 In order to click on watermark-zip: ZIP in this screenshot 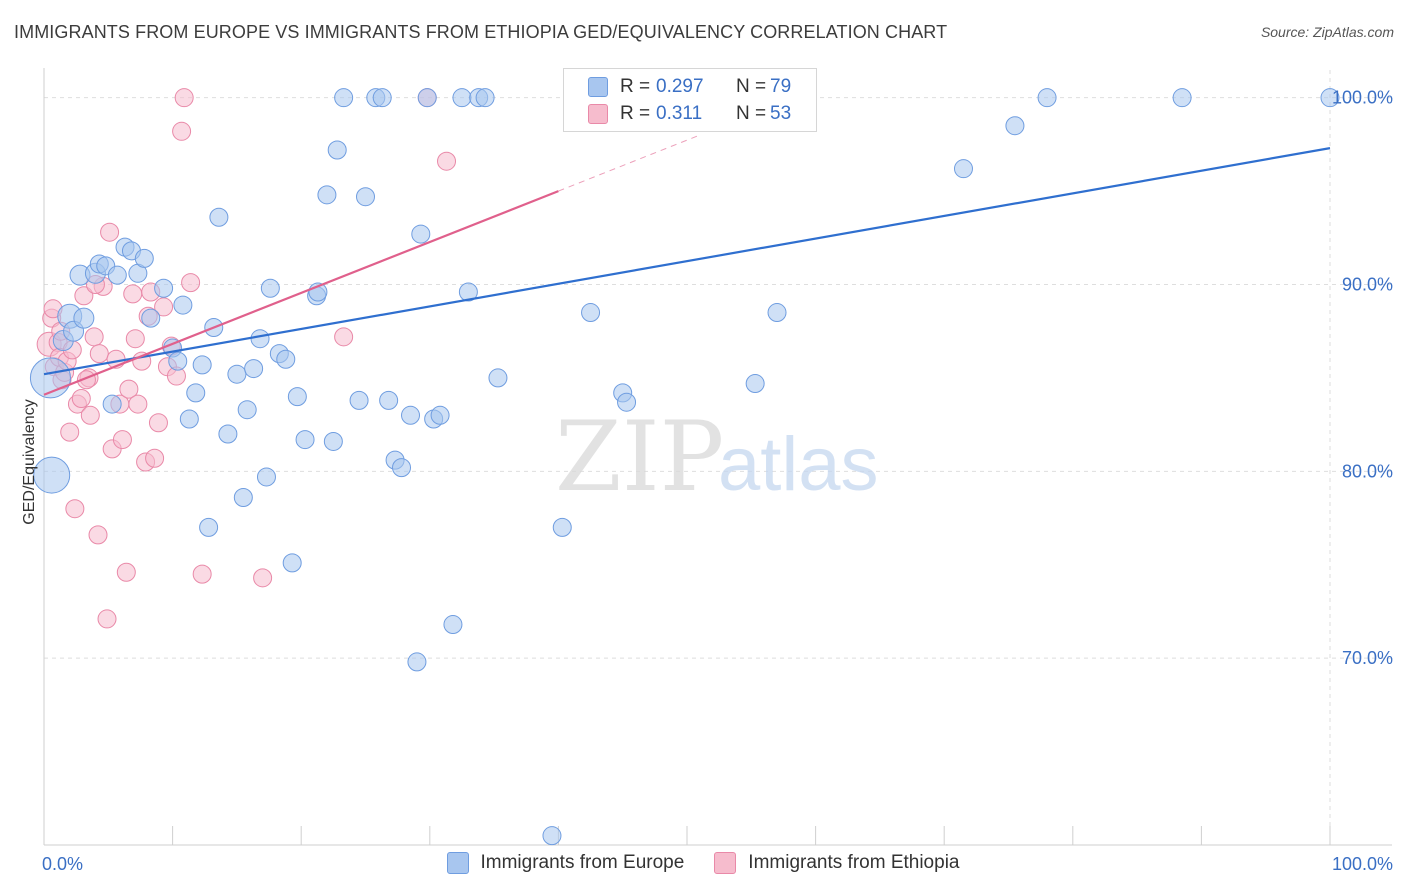, I will do `click(639, 457)`.